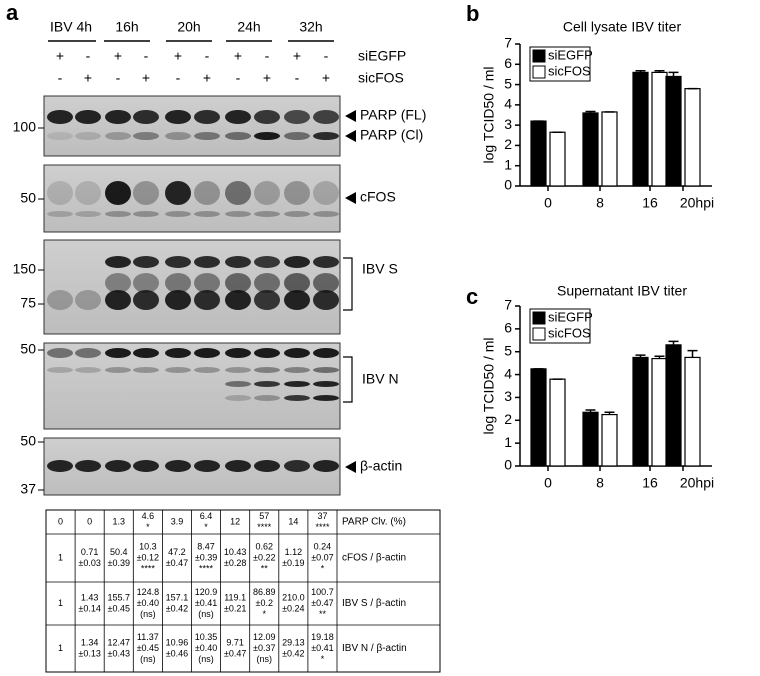 The width and height of the screenshot is (760, 676). I want to click on table-cell: 1.3, so click(118, 521).